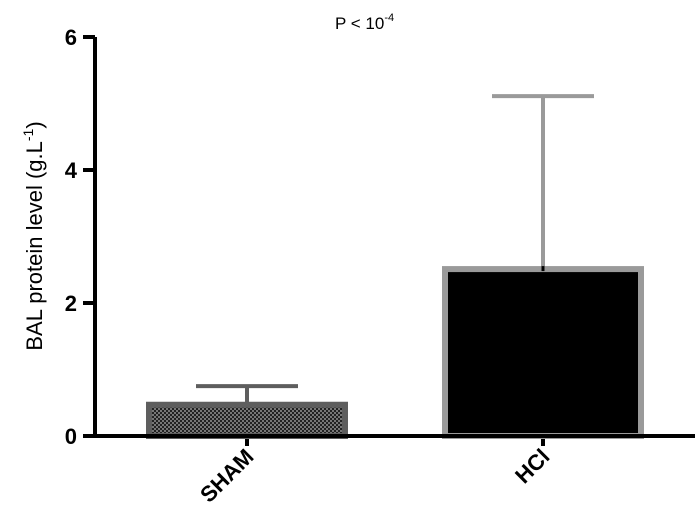 The width and height of the screenshot is (700, 531). Describe the element at coordinates (34, 124) in the screenshot. I see `y-label-suffix: )` at that location.